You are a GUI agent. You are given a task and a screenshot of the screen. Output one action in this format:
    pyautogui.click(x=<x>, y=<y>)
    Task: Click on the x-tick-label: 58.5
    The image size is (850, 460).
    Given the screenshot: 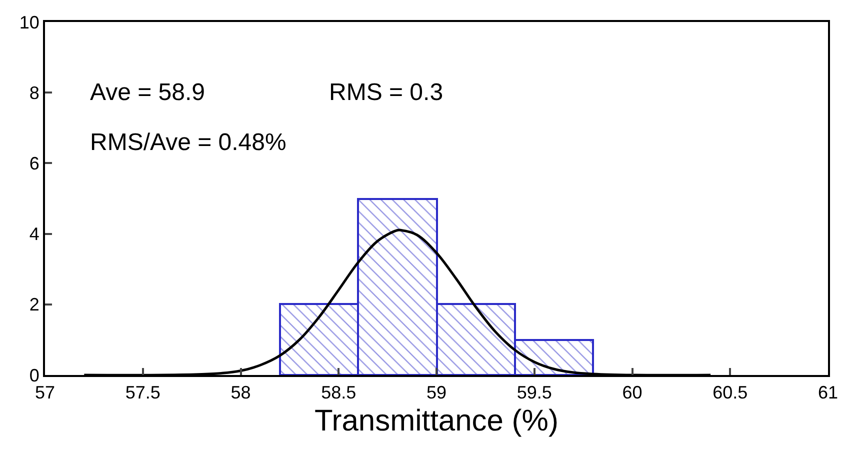 What is the action you would take?
    pyautogui.click(x=338, y=392)
    